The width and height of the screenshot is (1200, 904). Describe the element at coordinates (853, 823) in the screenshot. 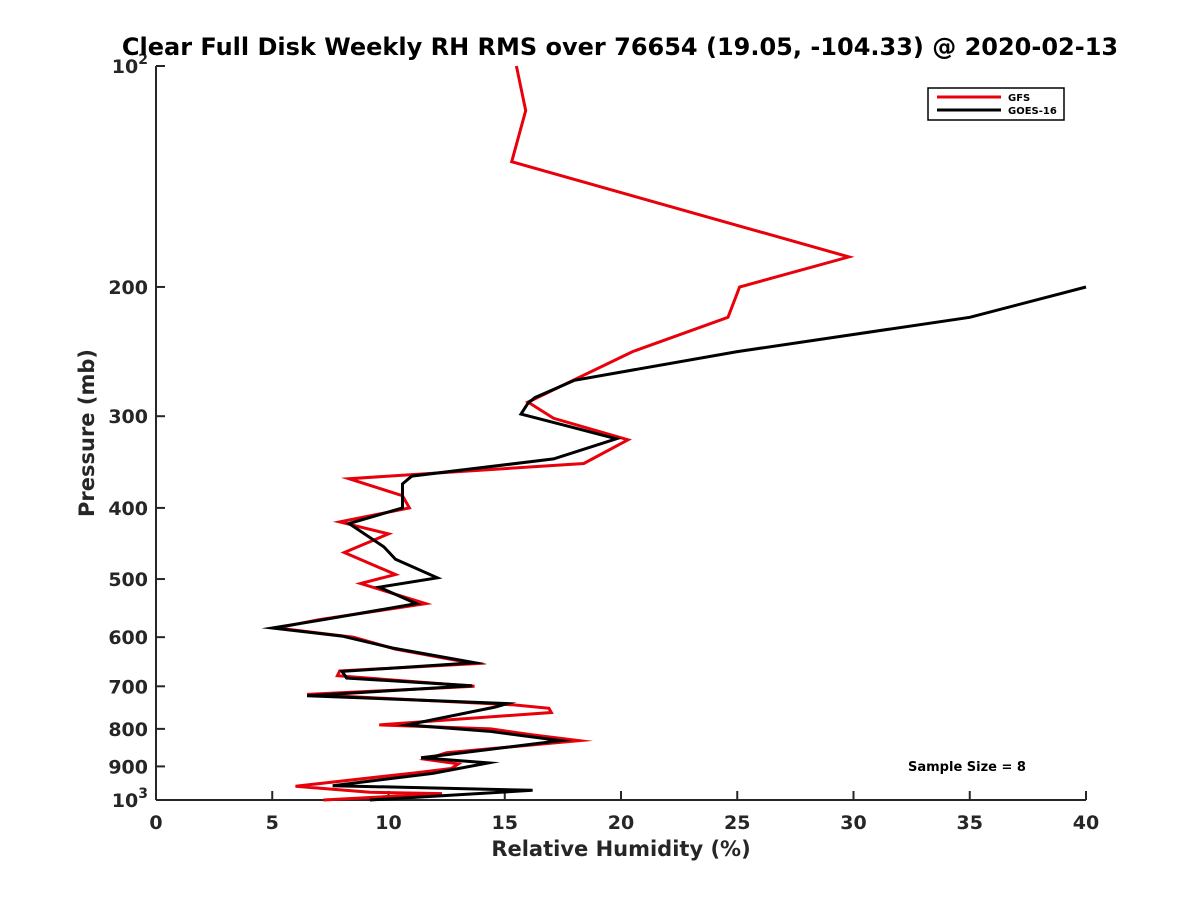

I see `x-tick-label: 30` at that location.